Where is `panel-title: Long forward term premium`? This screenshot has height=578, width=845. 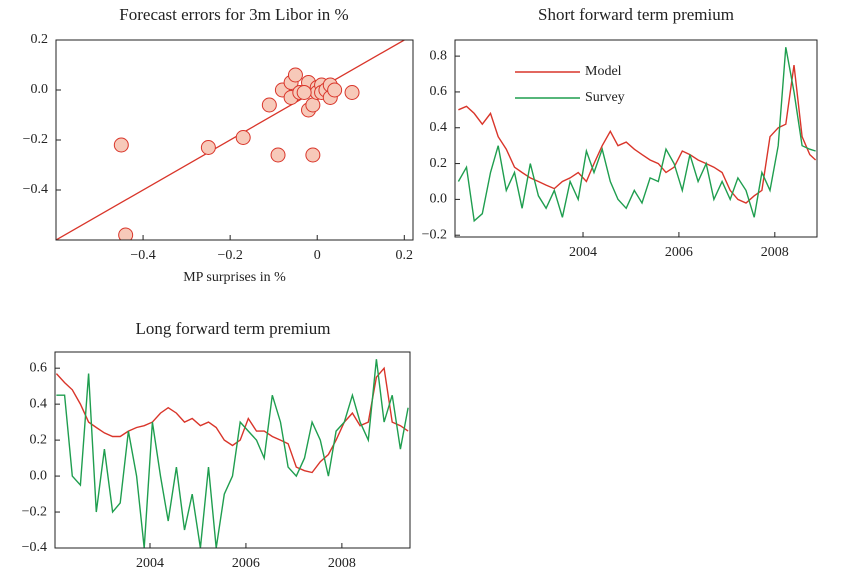
panel-title: Long forward term premium is located at coordinates (233, 328).